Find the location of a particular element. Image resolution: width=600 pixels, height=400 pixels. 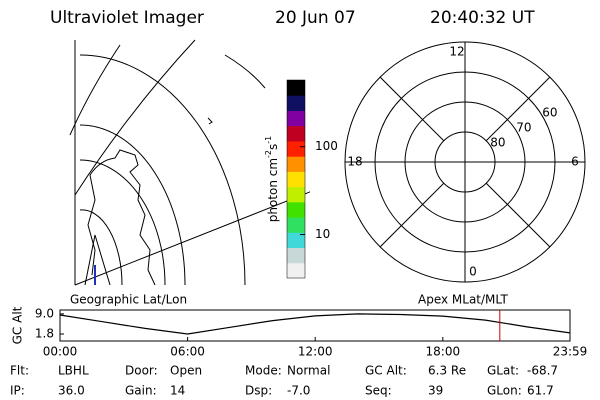

info-value: -68.7 is located at coordinates (542, 371).